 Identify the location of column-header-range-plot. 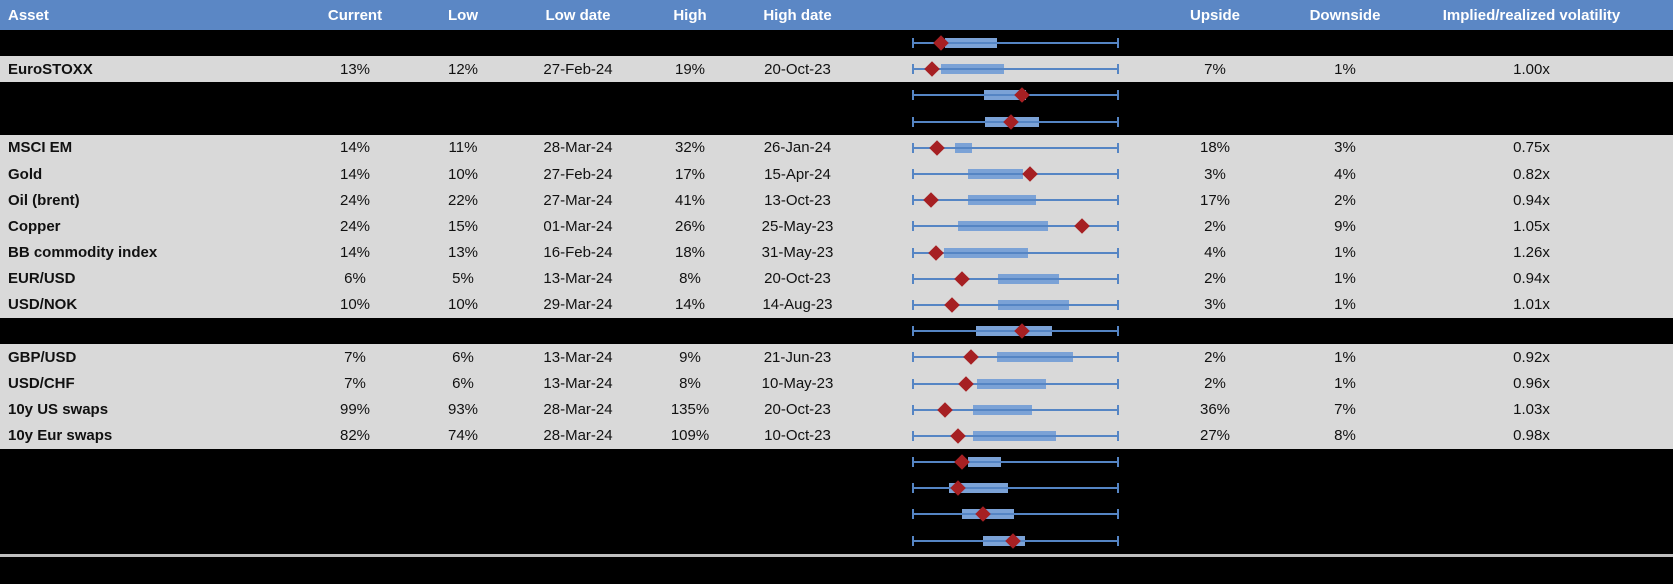
(992, 15).